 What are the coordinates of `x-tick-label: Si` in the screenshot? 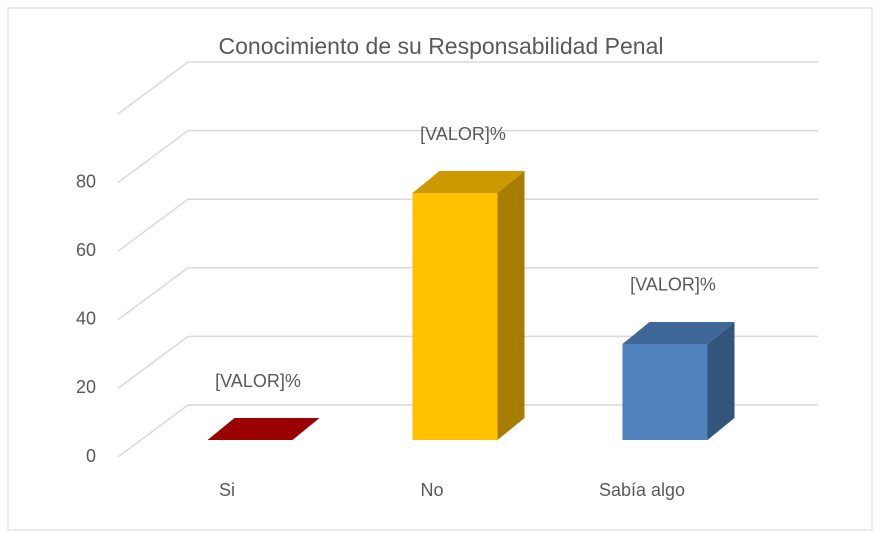 It's located at (227, 490).